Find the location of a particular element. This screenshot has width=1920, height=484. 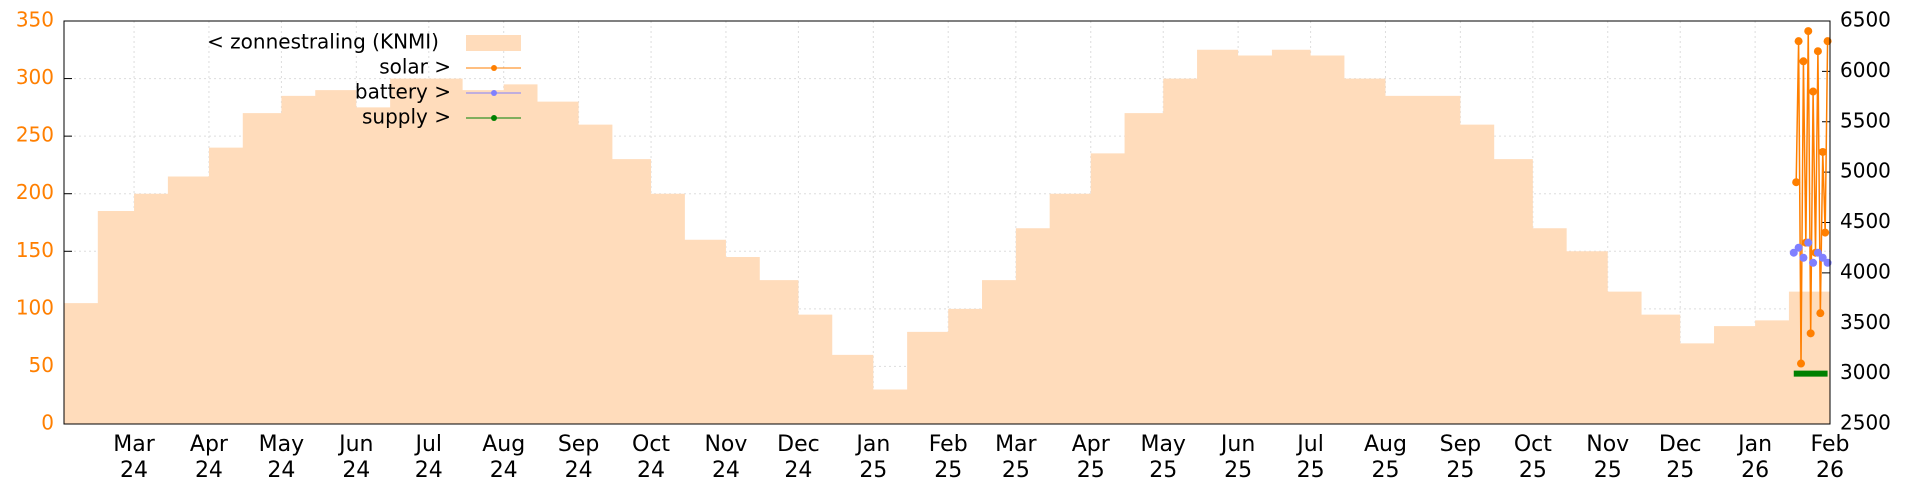

x-tick-label: Jun 24 is located at coordinates (356, 457).